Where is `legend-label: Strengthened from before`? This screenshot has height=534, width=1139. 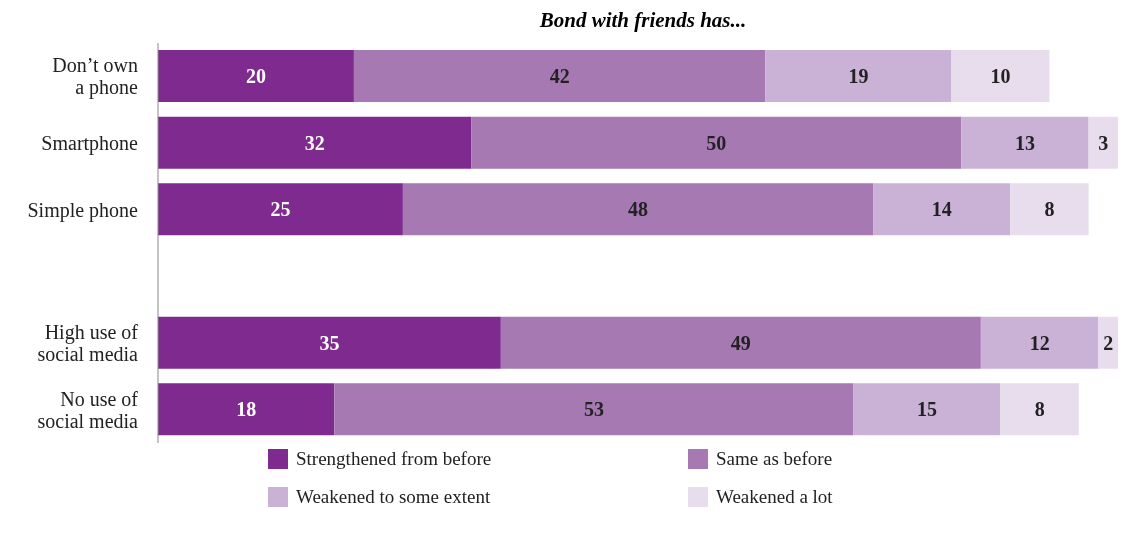
legend-label: Strengthened from before is located at coordinates (394, 459).